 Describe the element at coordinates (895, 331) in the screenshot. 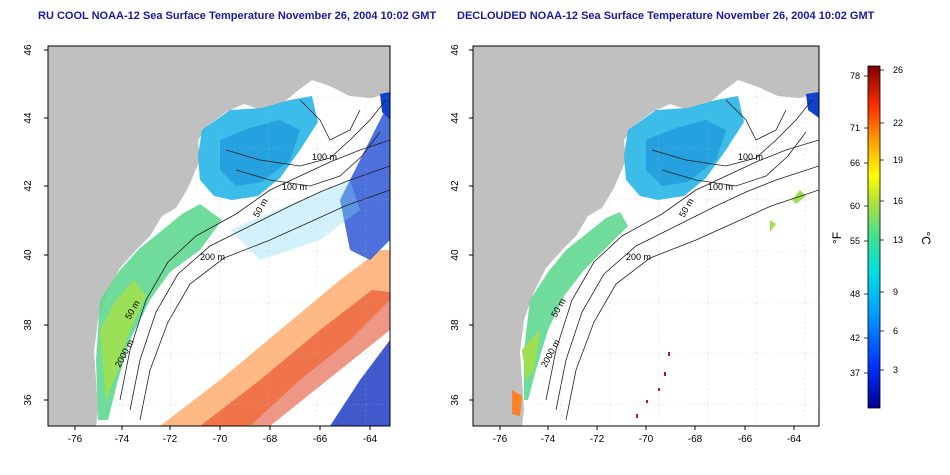

I see `colorbar-c-tick: 6` at that location.